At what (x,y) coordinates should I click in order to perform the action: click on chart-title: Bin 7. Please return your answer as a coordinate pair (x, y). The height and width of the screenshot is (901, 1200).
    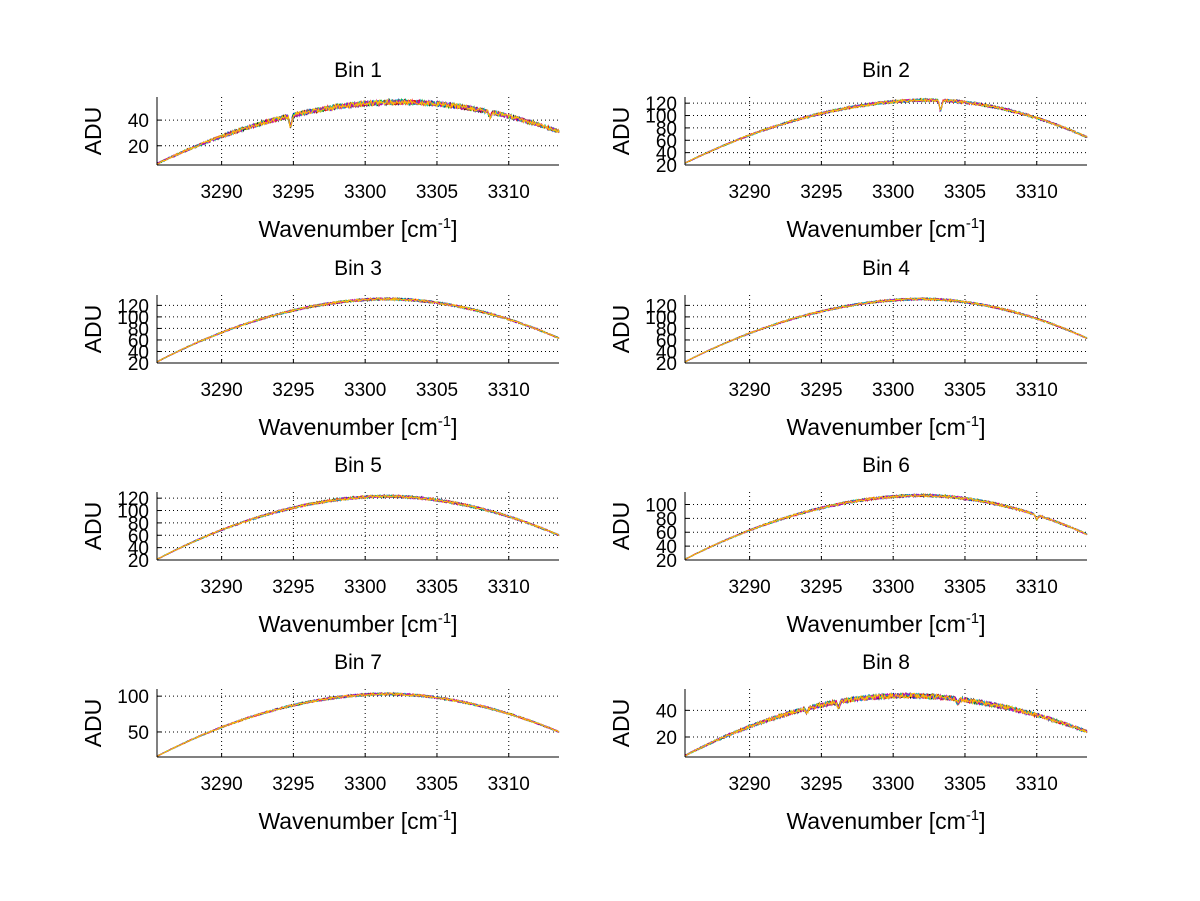
    Looking at the image, I should click on (358, 662).